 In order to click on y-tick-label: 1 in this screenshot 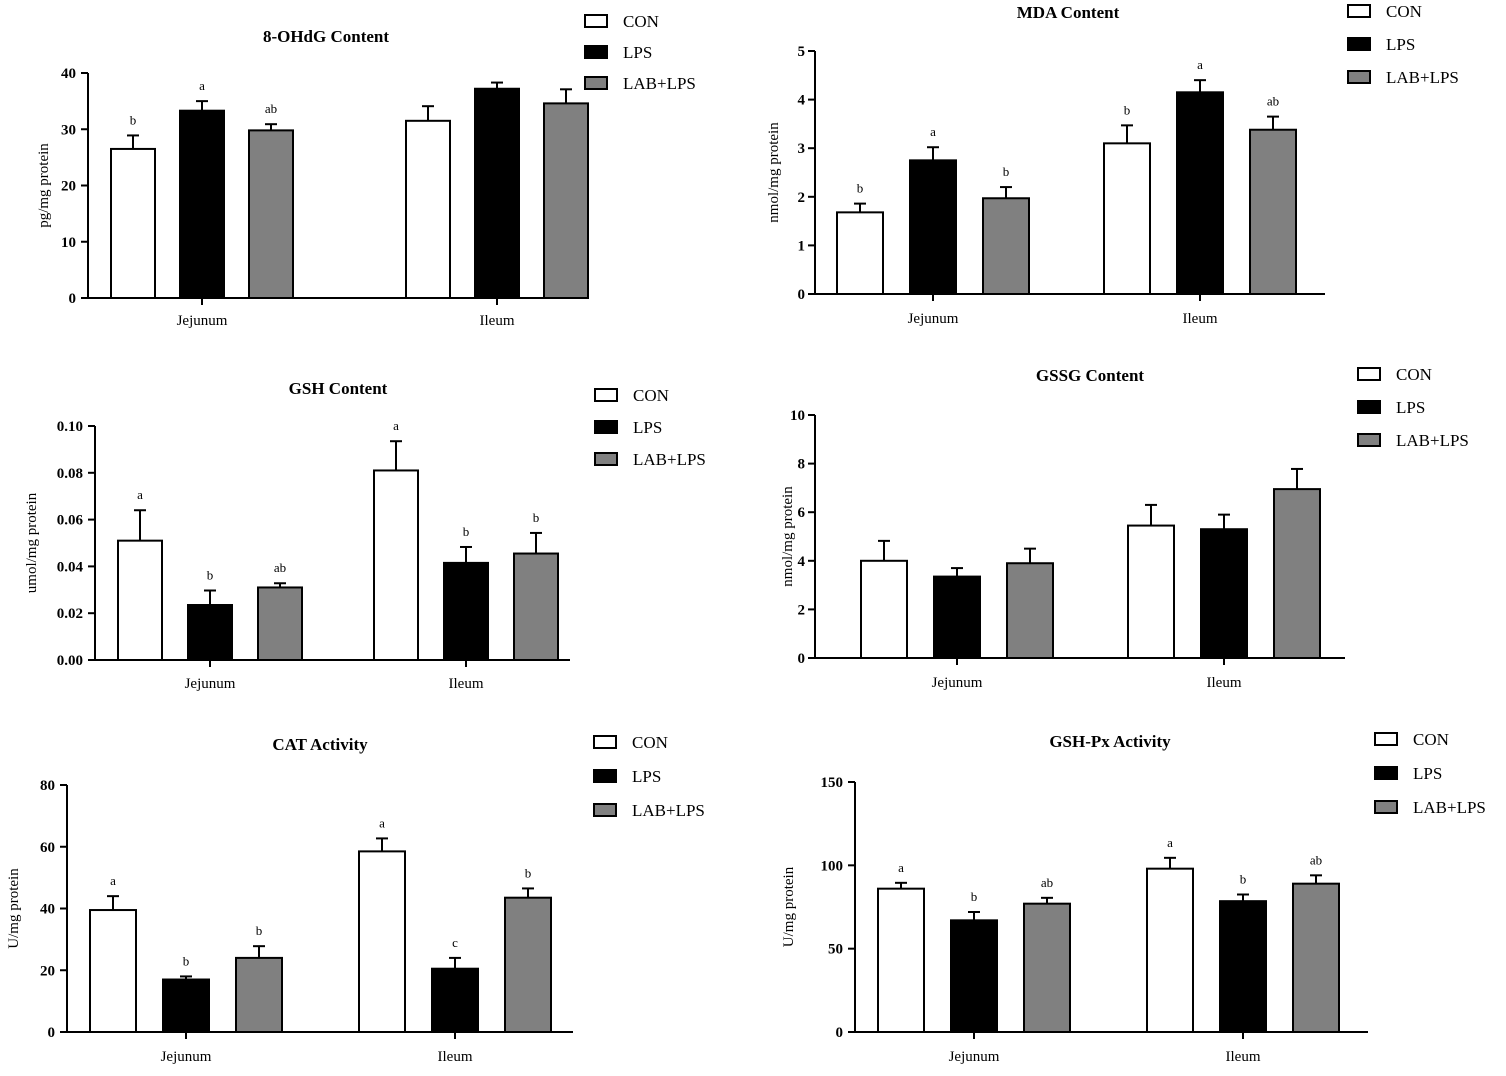, I will do `click(802, 246)`.